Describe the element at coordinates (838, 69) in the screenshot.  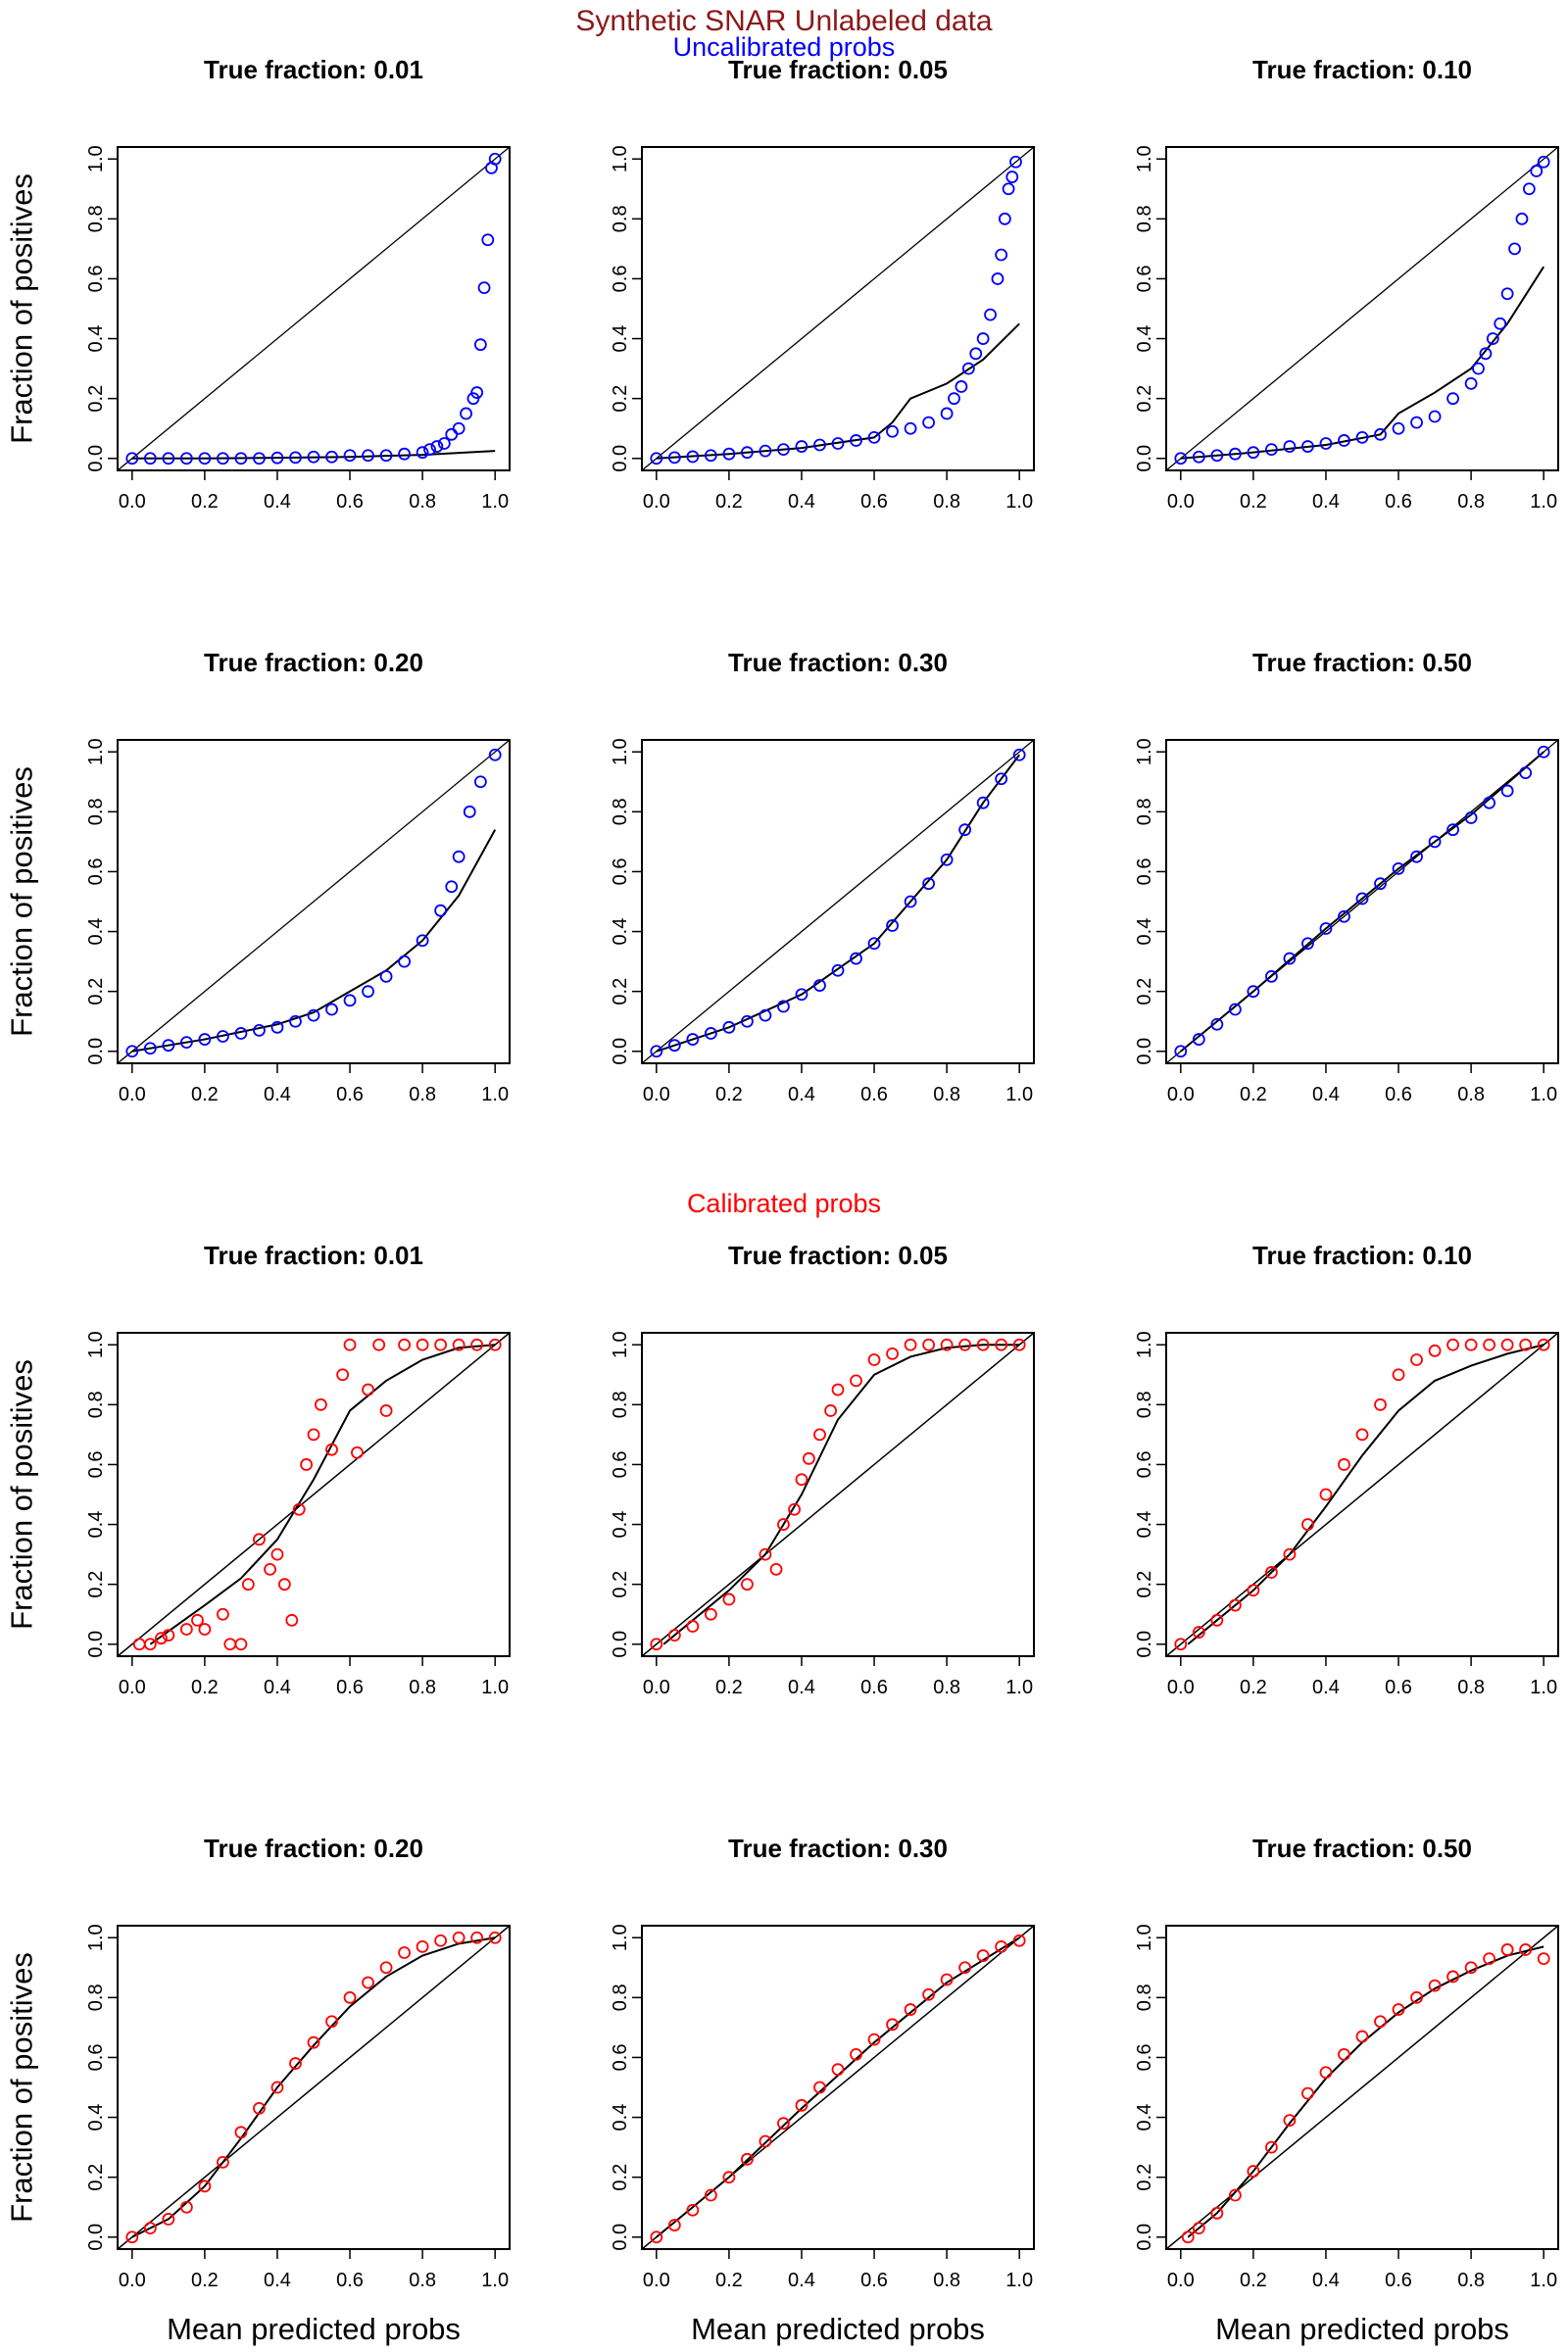
I see `panel-title: True fraction: 0.05` at that location.